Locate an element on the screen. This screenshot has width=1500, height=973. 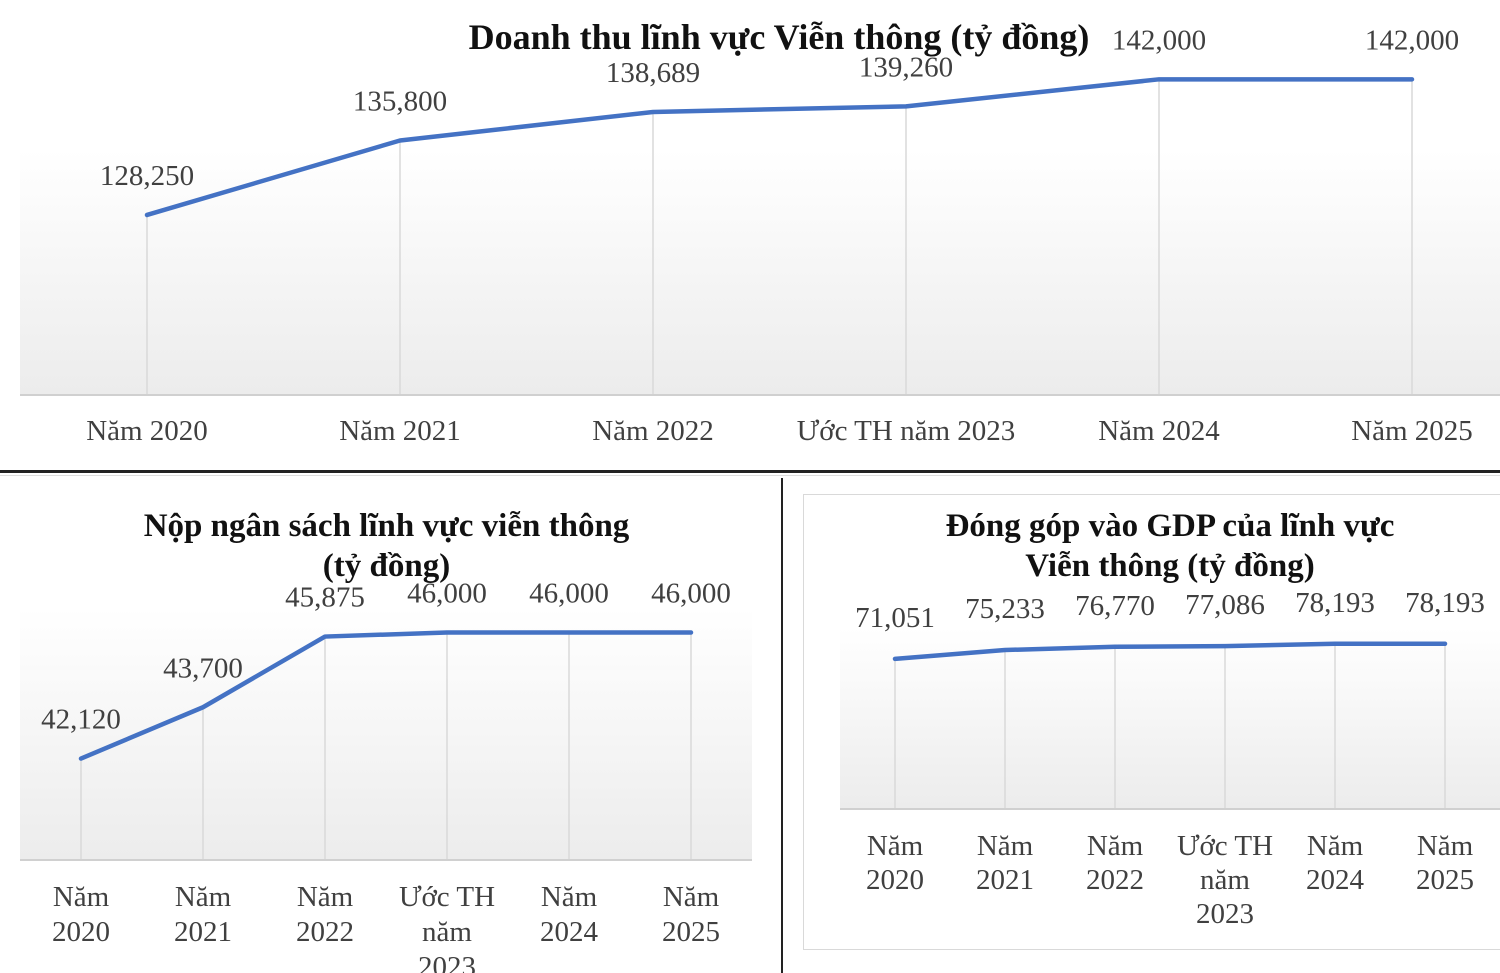
revenue-data-label: 128,250 is located at coordinates (147, 176).